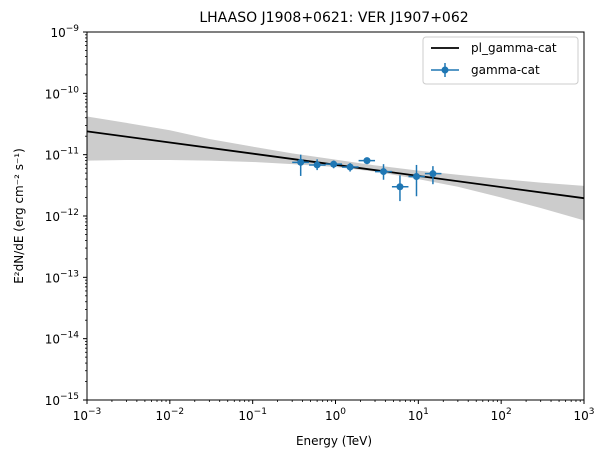 The height and width of the screenshot is (457, 605). Describe the element at coordinates (514, 48) in the screenshot. I see `legend-label-line: pl_gamma-cat` at that location.